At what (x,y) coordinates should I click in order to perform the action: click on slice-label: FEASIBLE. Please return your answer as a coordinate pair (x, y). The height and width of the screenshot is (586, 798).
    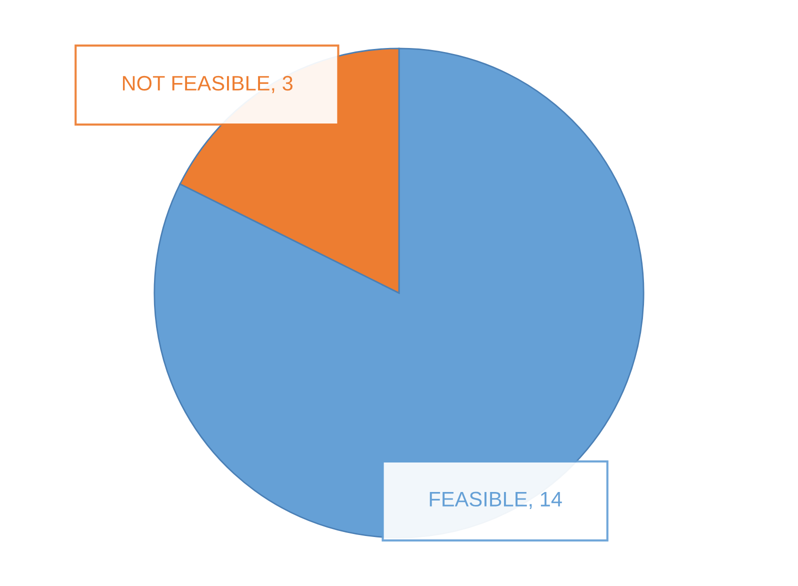
    Looking at the image, I should click on (478, 499).